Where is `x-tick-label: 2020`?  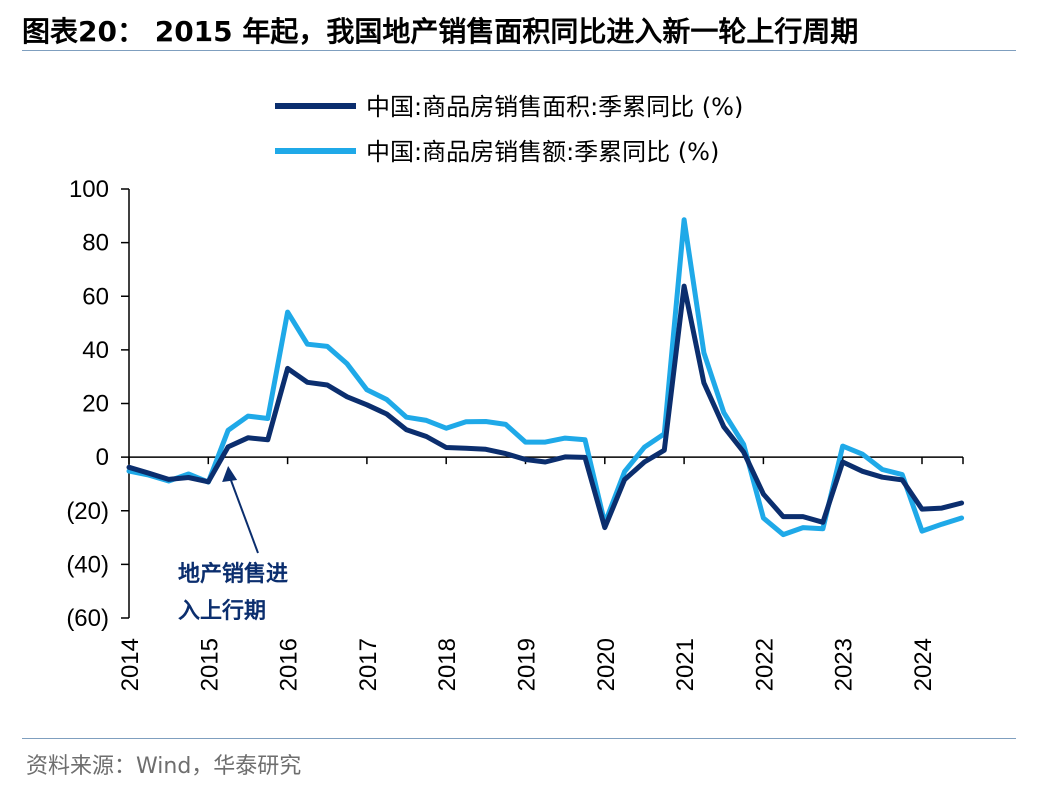
x-tick-label: 2020 is located at coordinates (606, 664).